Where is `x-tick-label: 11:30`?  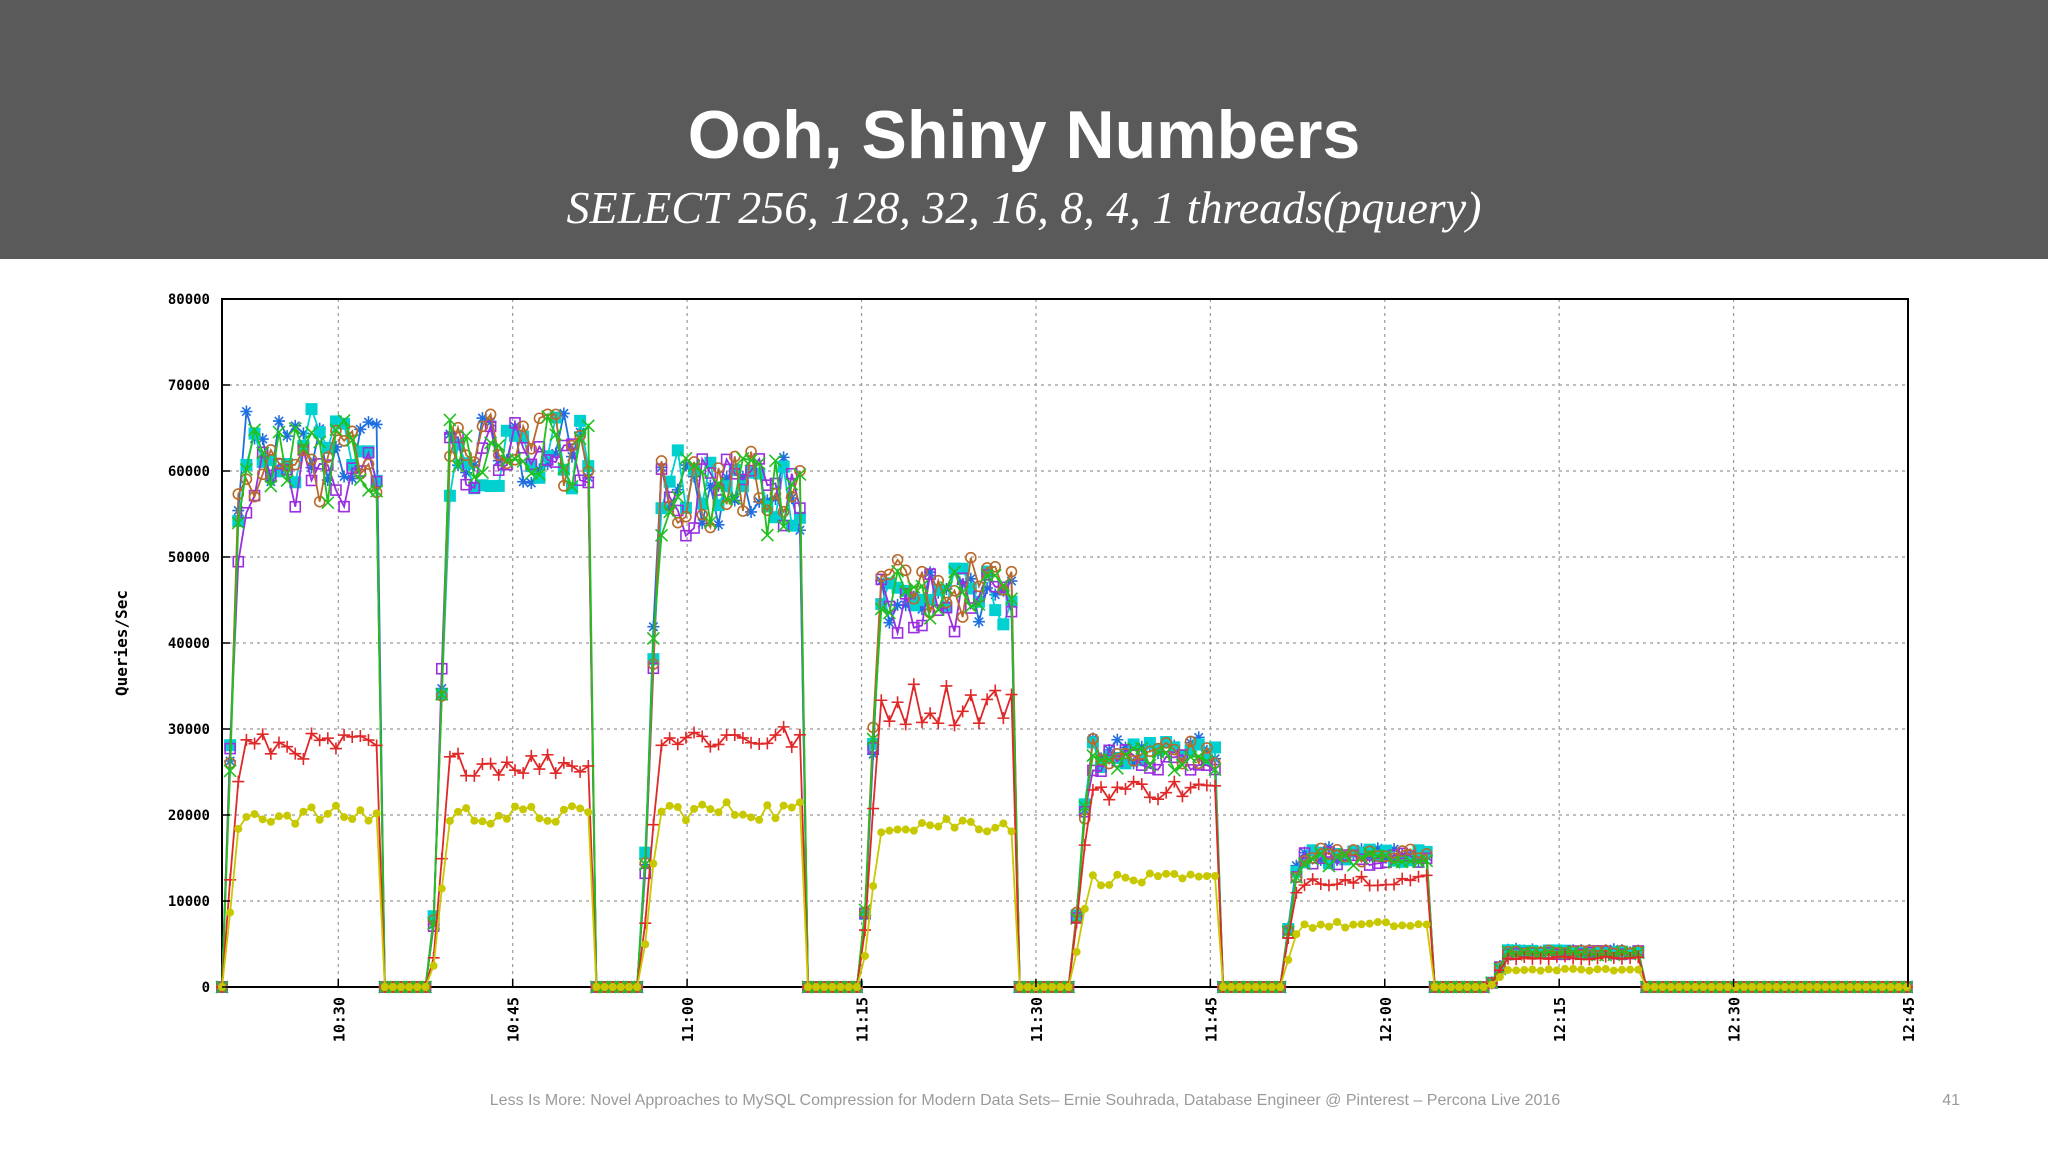
x-tick-label: 11:30 is located at coordinates (1037, 1019).